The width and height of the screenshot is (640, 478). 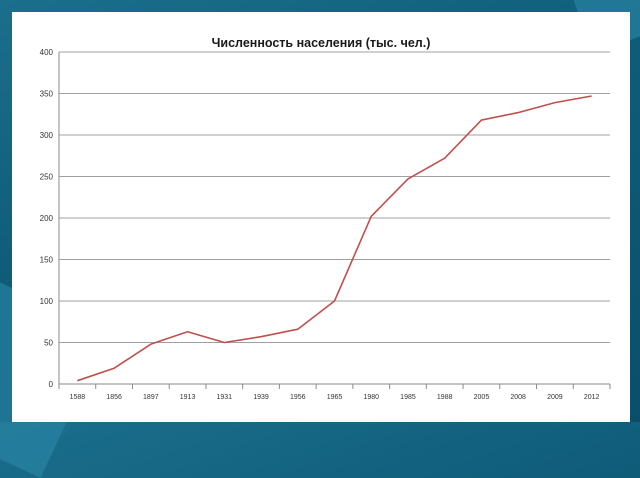 What do you see at coordinates (47, 177) in the screenshot?
I see `y-tick-label: 250` at bounding box center [47, 177].